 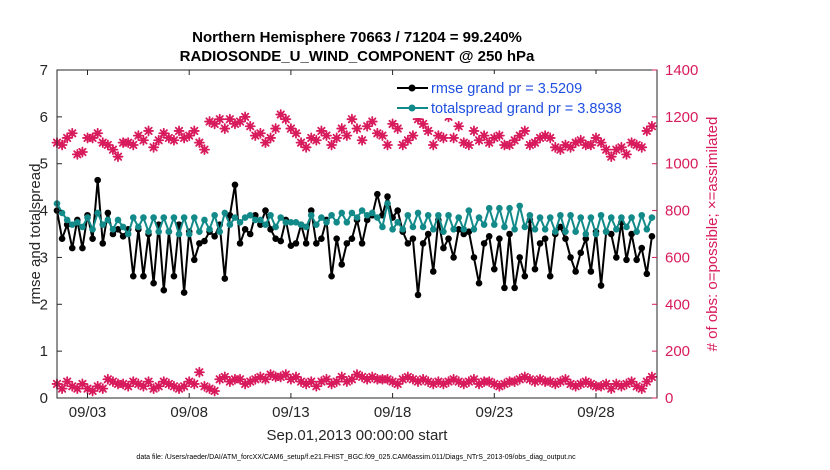 What do you see at coordinates (245, 384) in the screenshot?
I see `obs-assimilated-marker` at bounding box center [245, 384].